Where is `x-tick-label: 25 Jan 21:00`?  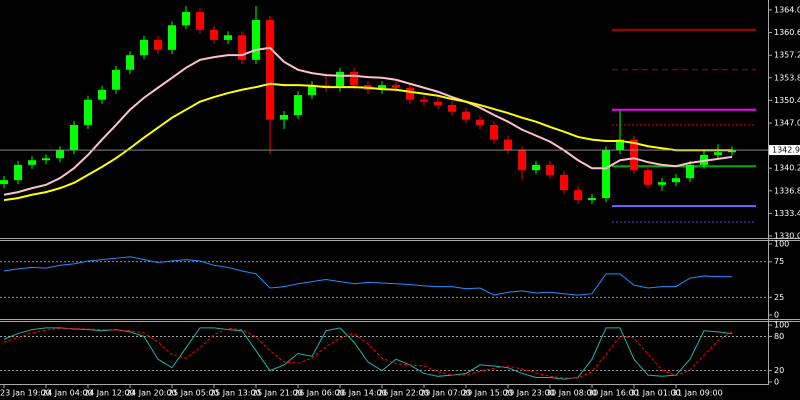
x-tick-label: 25 Jan 21:00 is located at coordinates (277, 393).